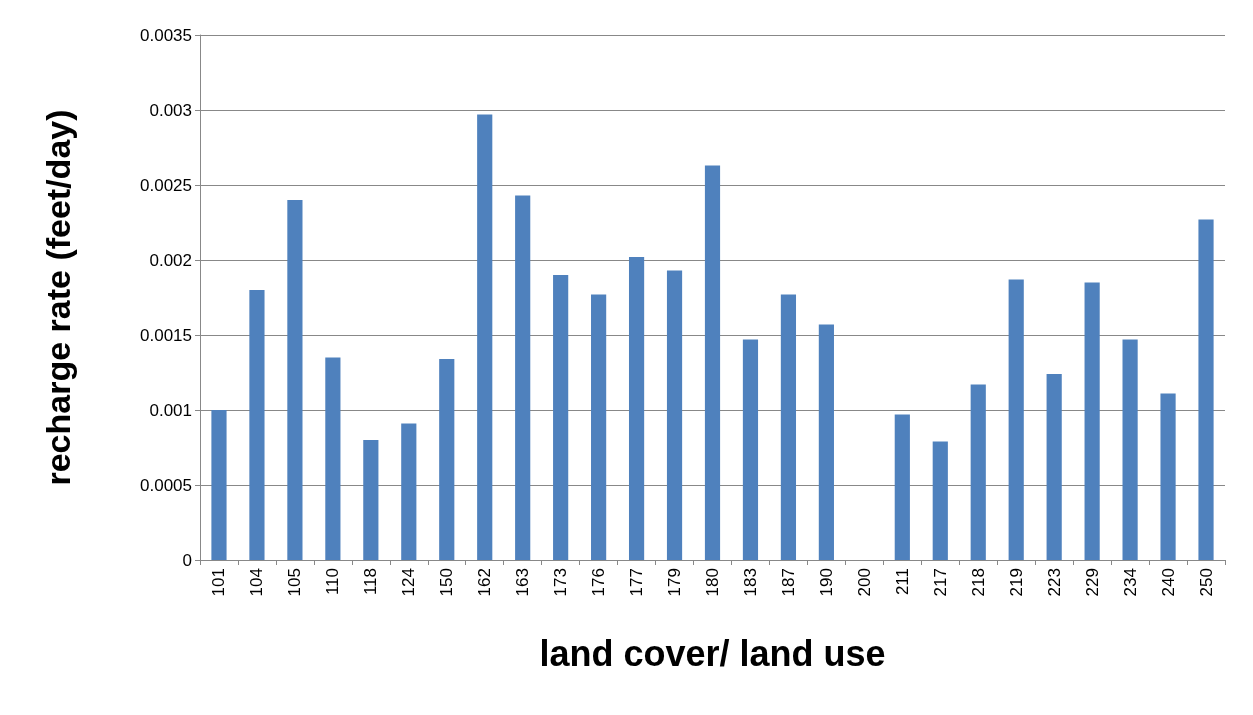 The width and height of the screenshot is (1253, 715). Describe the element at coordinates (371, 582) in the screenshot. I see `x-tick-label: 118` at that location.